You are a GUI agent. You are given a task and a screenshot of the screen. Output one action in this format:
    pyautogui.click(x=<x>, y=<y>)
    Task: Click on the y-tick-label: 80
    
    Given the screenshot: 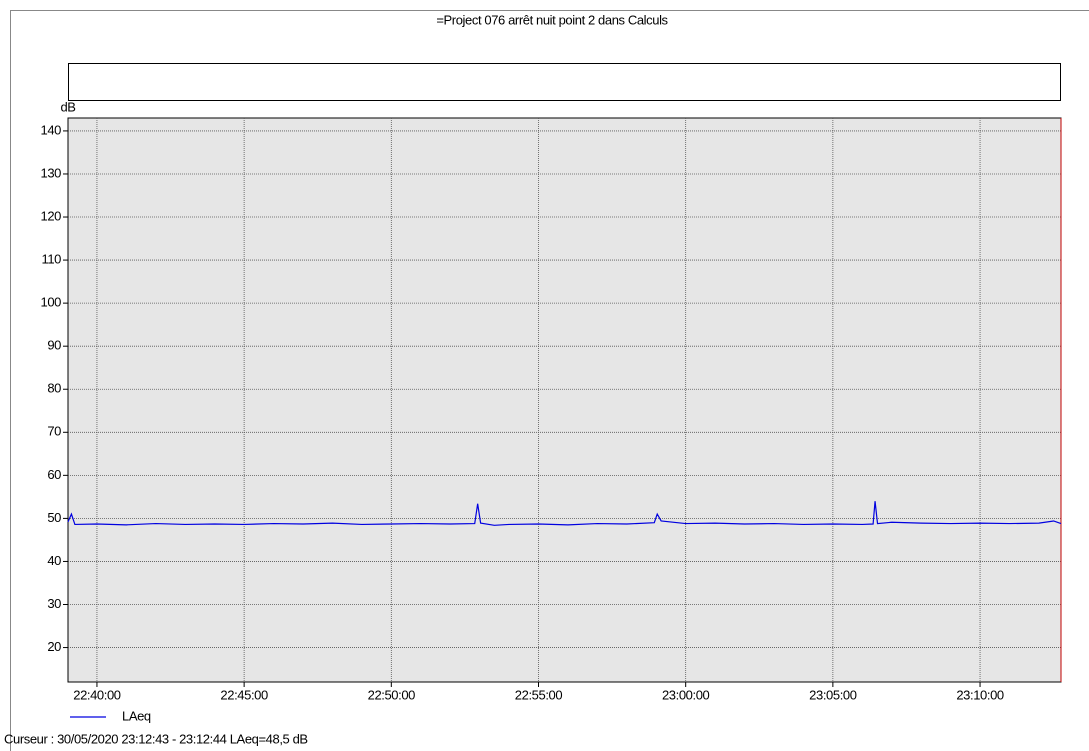 What is the action you would take?
    pyautogui.click(x=54, y=388)
    